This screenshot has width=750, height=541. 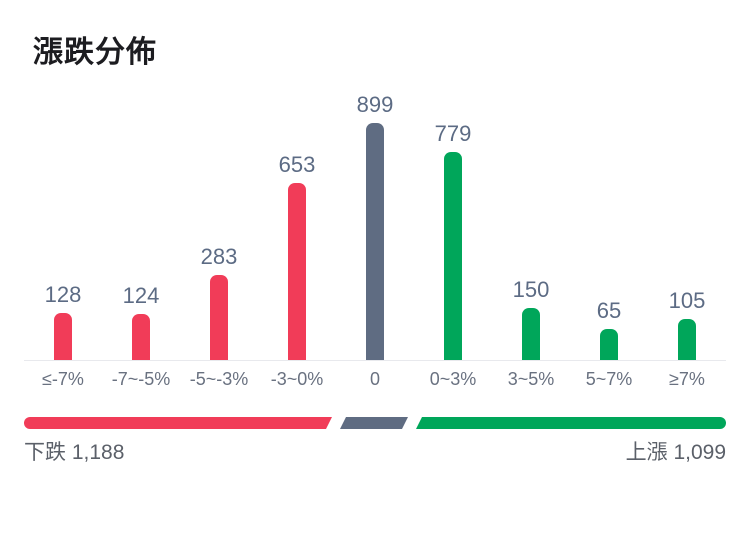 I want to click on ratio-segment-down, so click(x=178, y=423).